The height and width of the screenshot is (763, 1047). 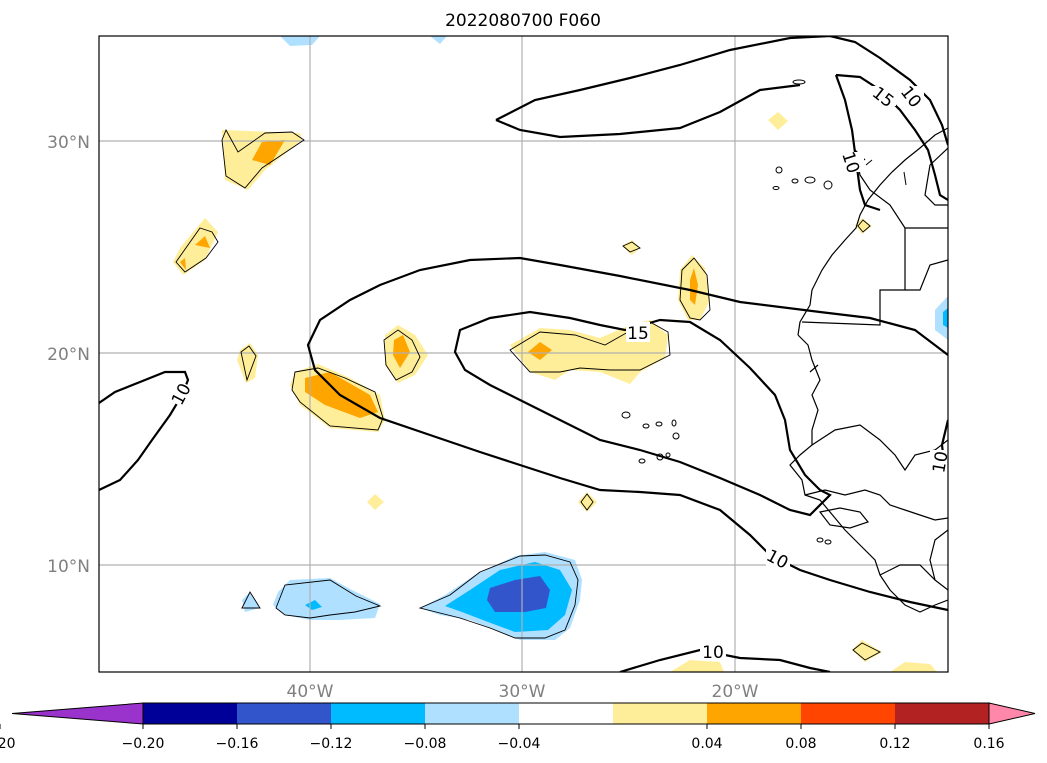 I want to click on colorbar-tick-label: 0.20, so click(x=8, y=744).